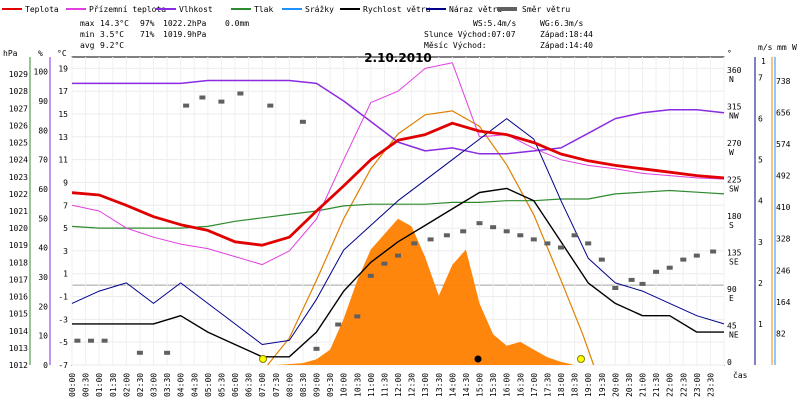  Describe the element at coordinates (18, 279) in the screenshot. I see `pressure-tick-label: 1017` at that location.